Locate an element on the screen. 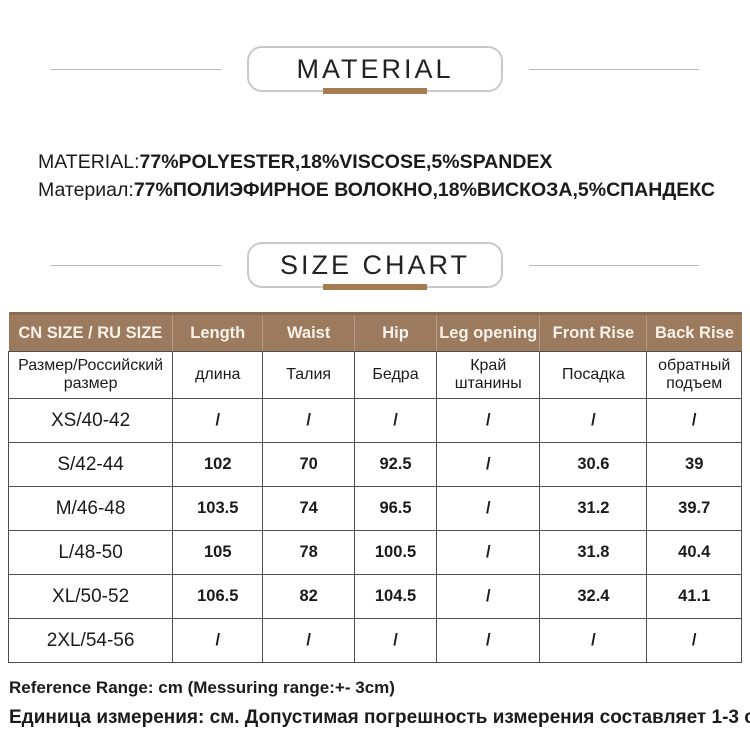  value-cell: 30.6 is located at coordinates (593, 464).